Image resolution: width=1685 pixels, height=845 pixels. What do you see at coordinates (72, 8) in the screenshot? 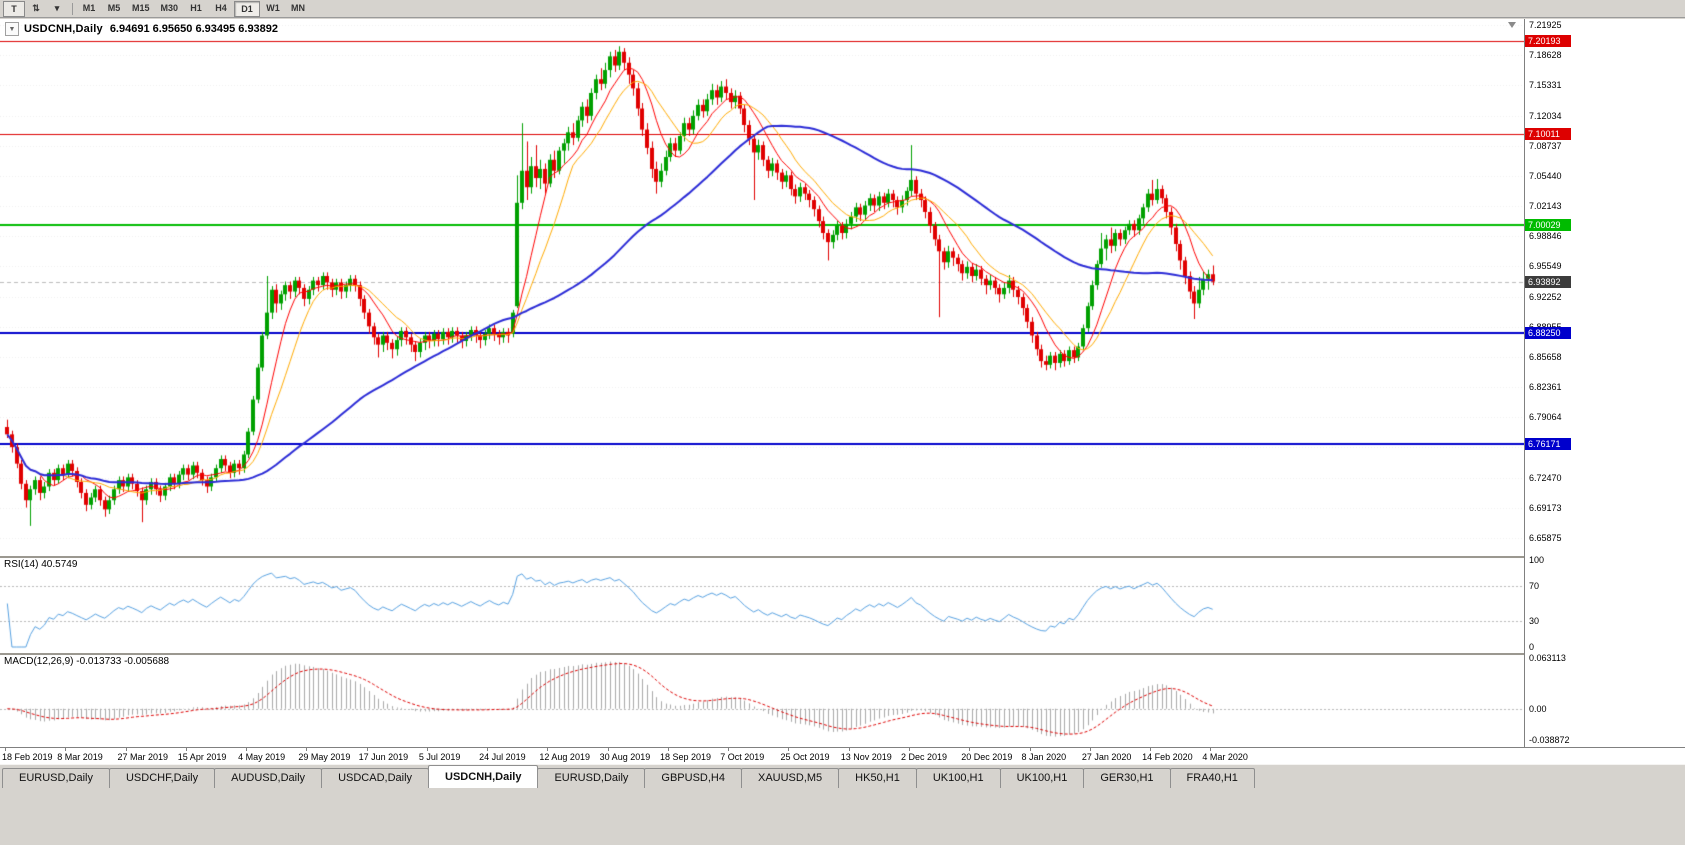
I see `toolbar-separator` at bounding box center [72, 8].